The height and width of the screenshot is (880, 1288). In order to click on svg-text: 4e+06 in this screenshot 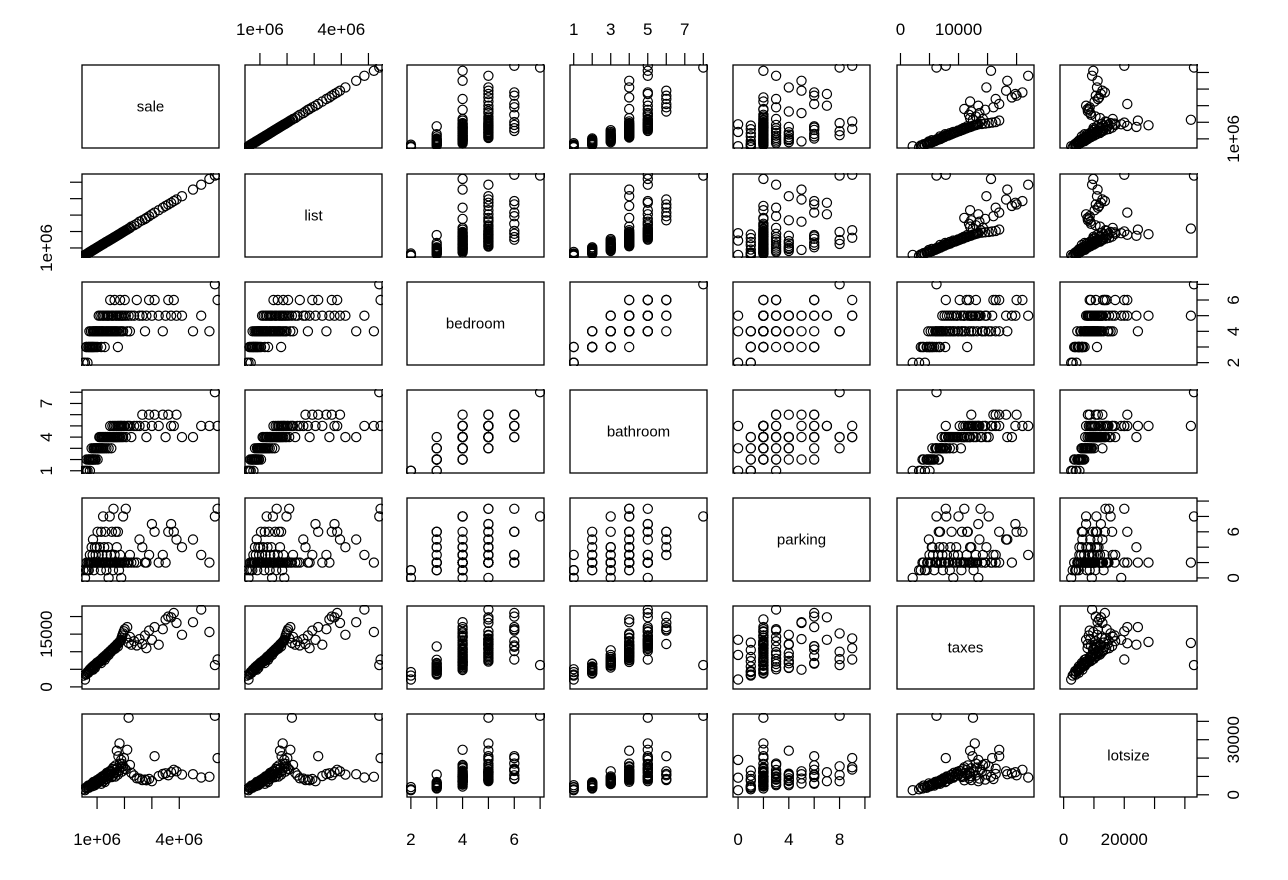, I will do `click(179, 839)`.